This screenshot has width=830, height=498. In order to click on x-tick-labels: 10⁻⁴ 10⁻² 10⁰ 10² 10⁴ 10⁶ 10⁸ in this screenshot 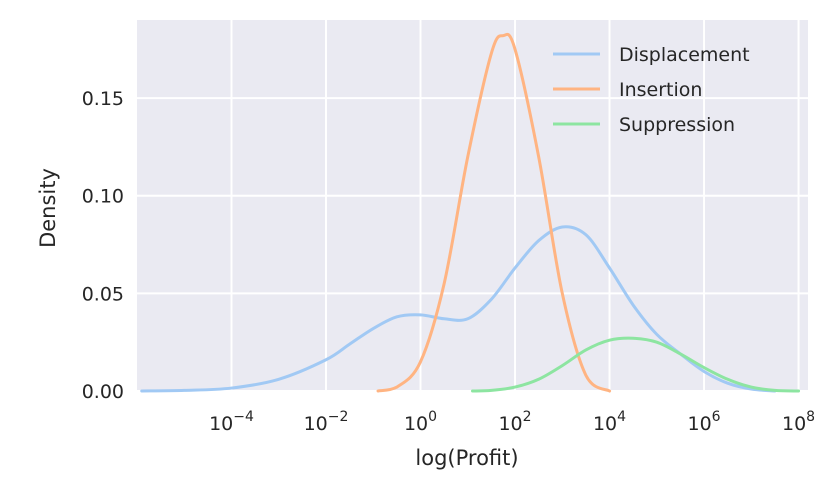, I will do `click(512, 422)`.